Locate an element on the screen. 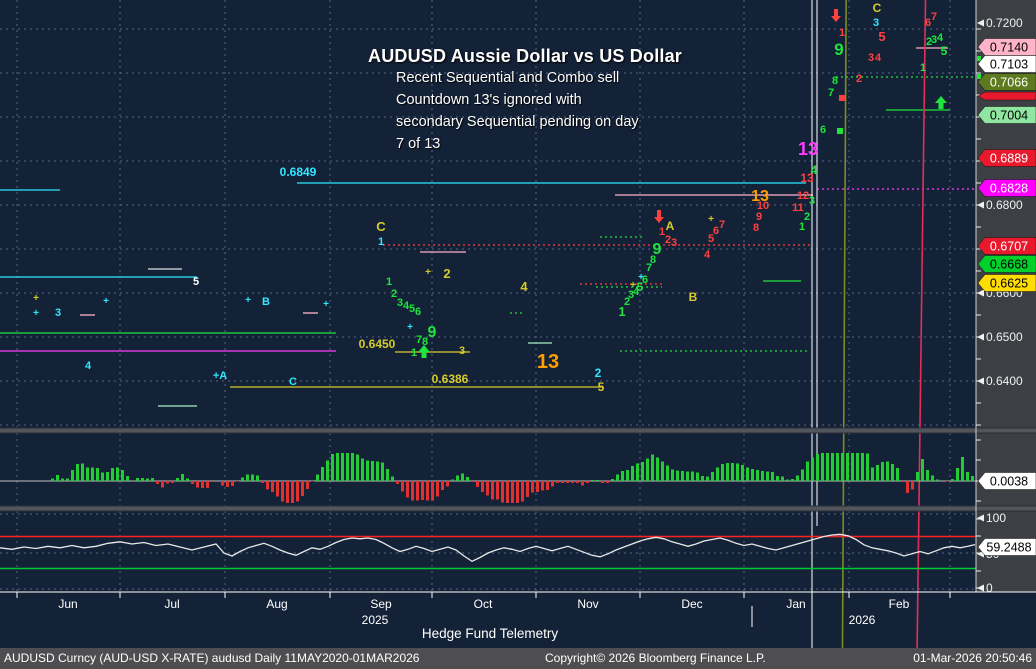 This screenshot has height=669, width=1036. demark-count-label: 10 is located at coordinates (763, 206).